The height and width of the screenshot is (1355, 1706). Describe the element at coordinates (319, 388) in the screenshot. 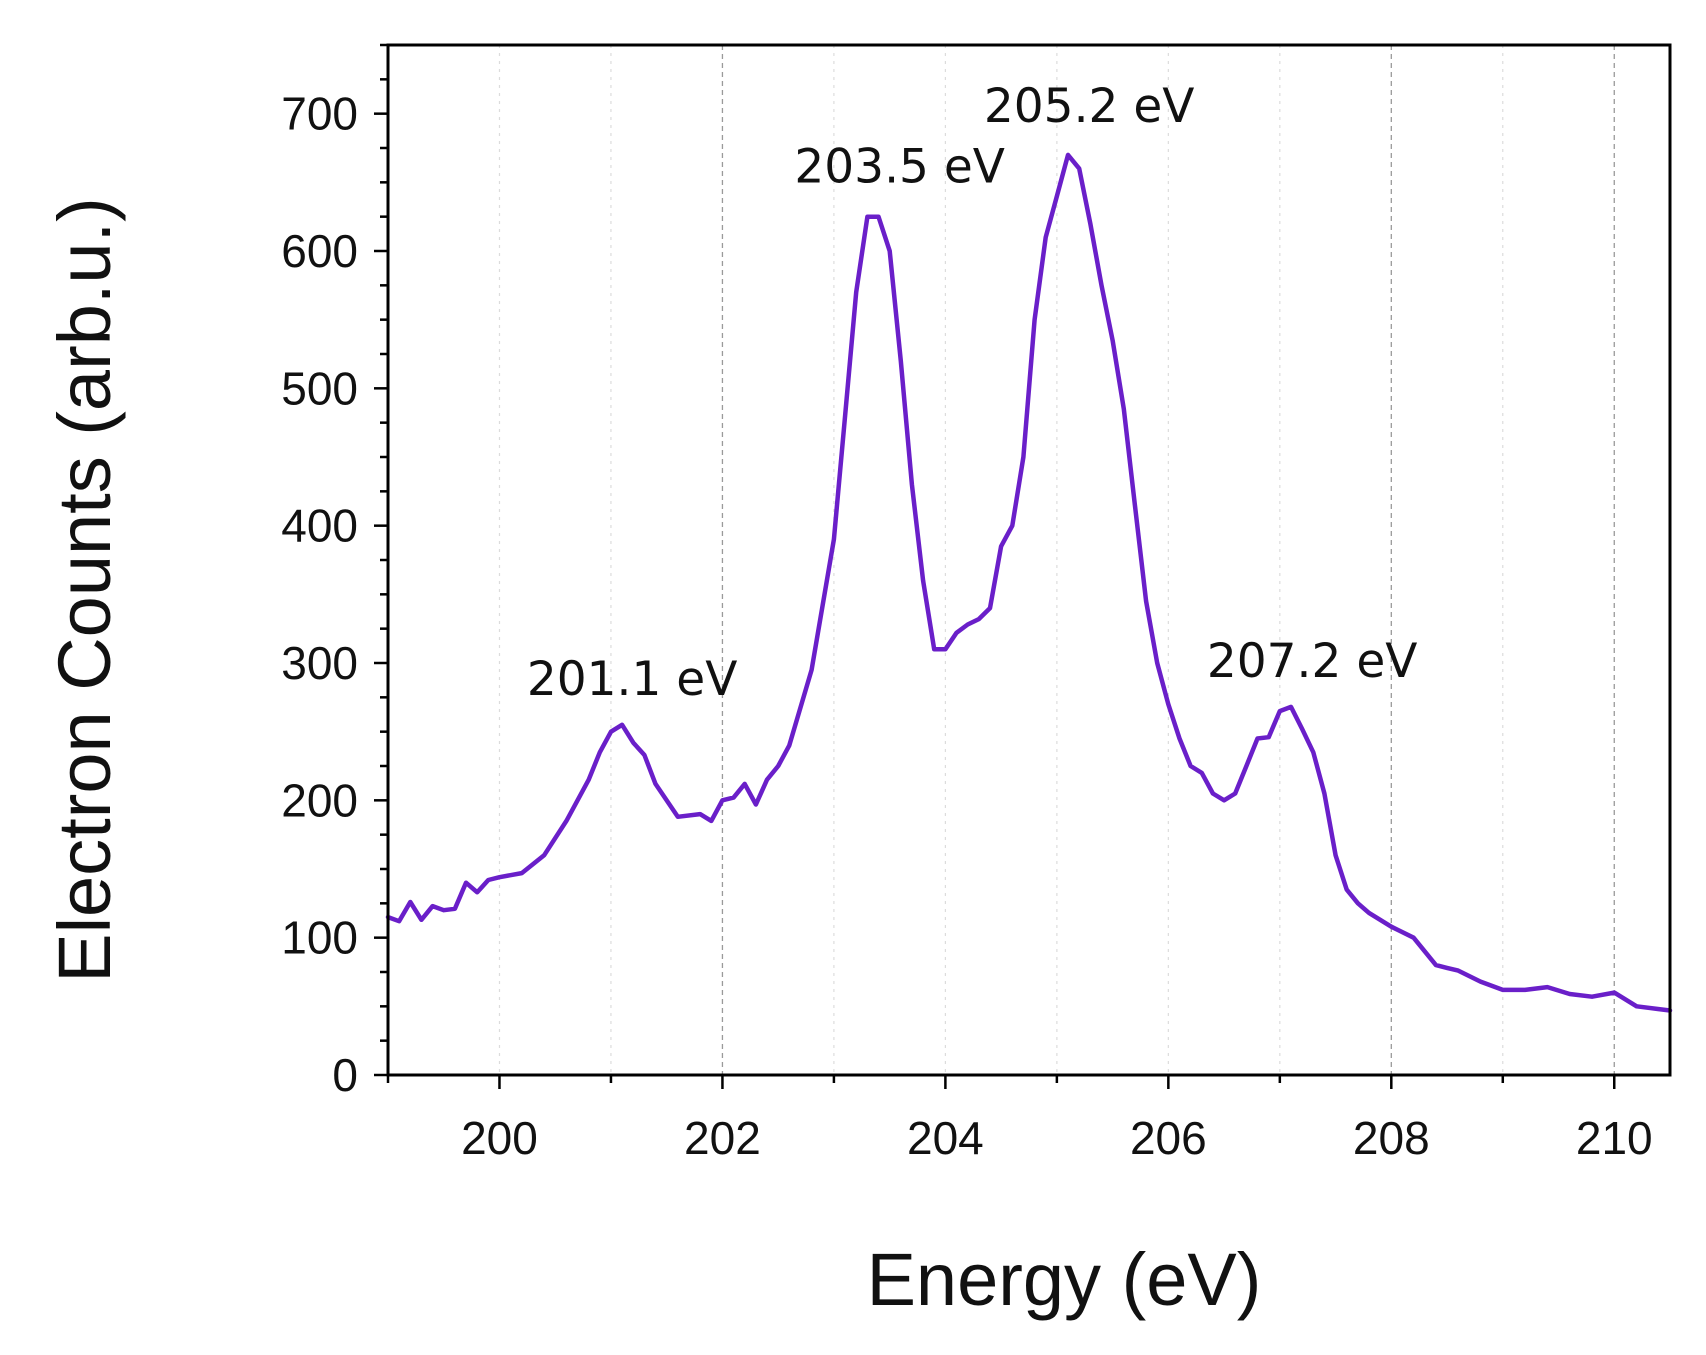

I see `y-tick-label: 500` at that location.